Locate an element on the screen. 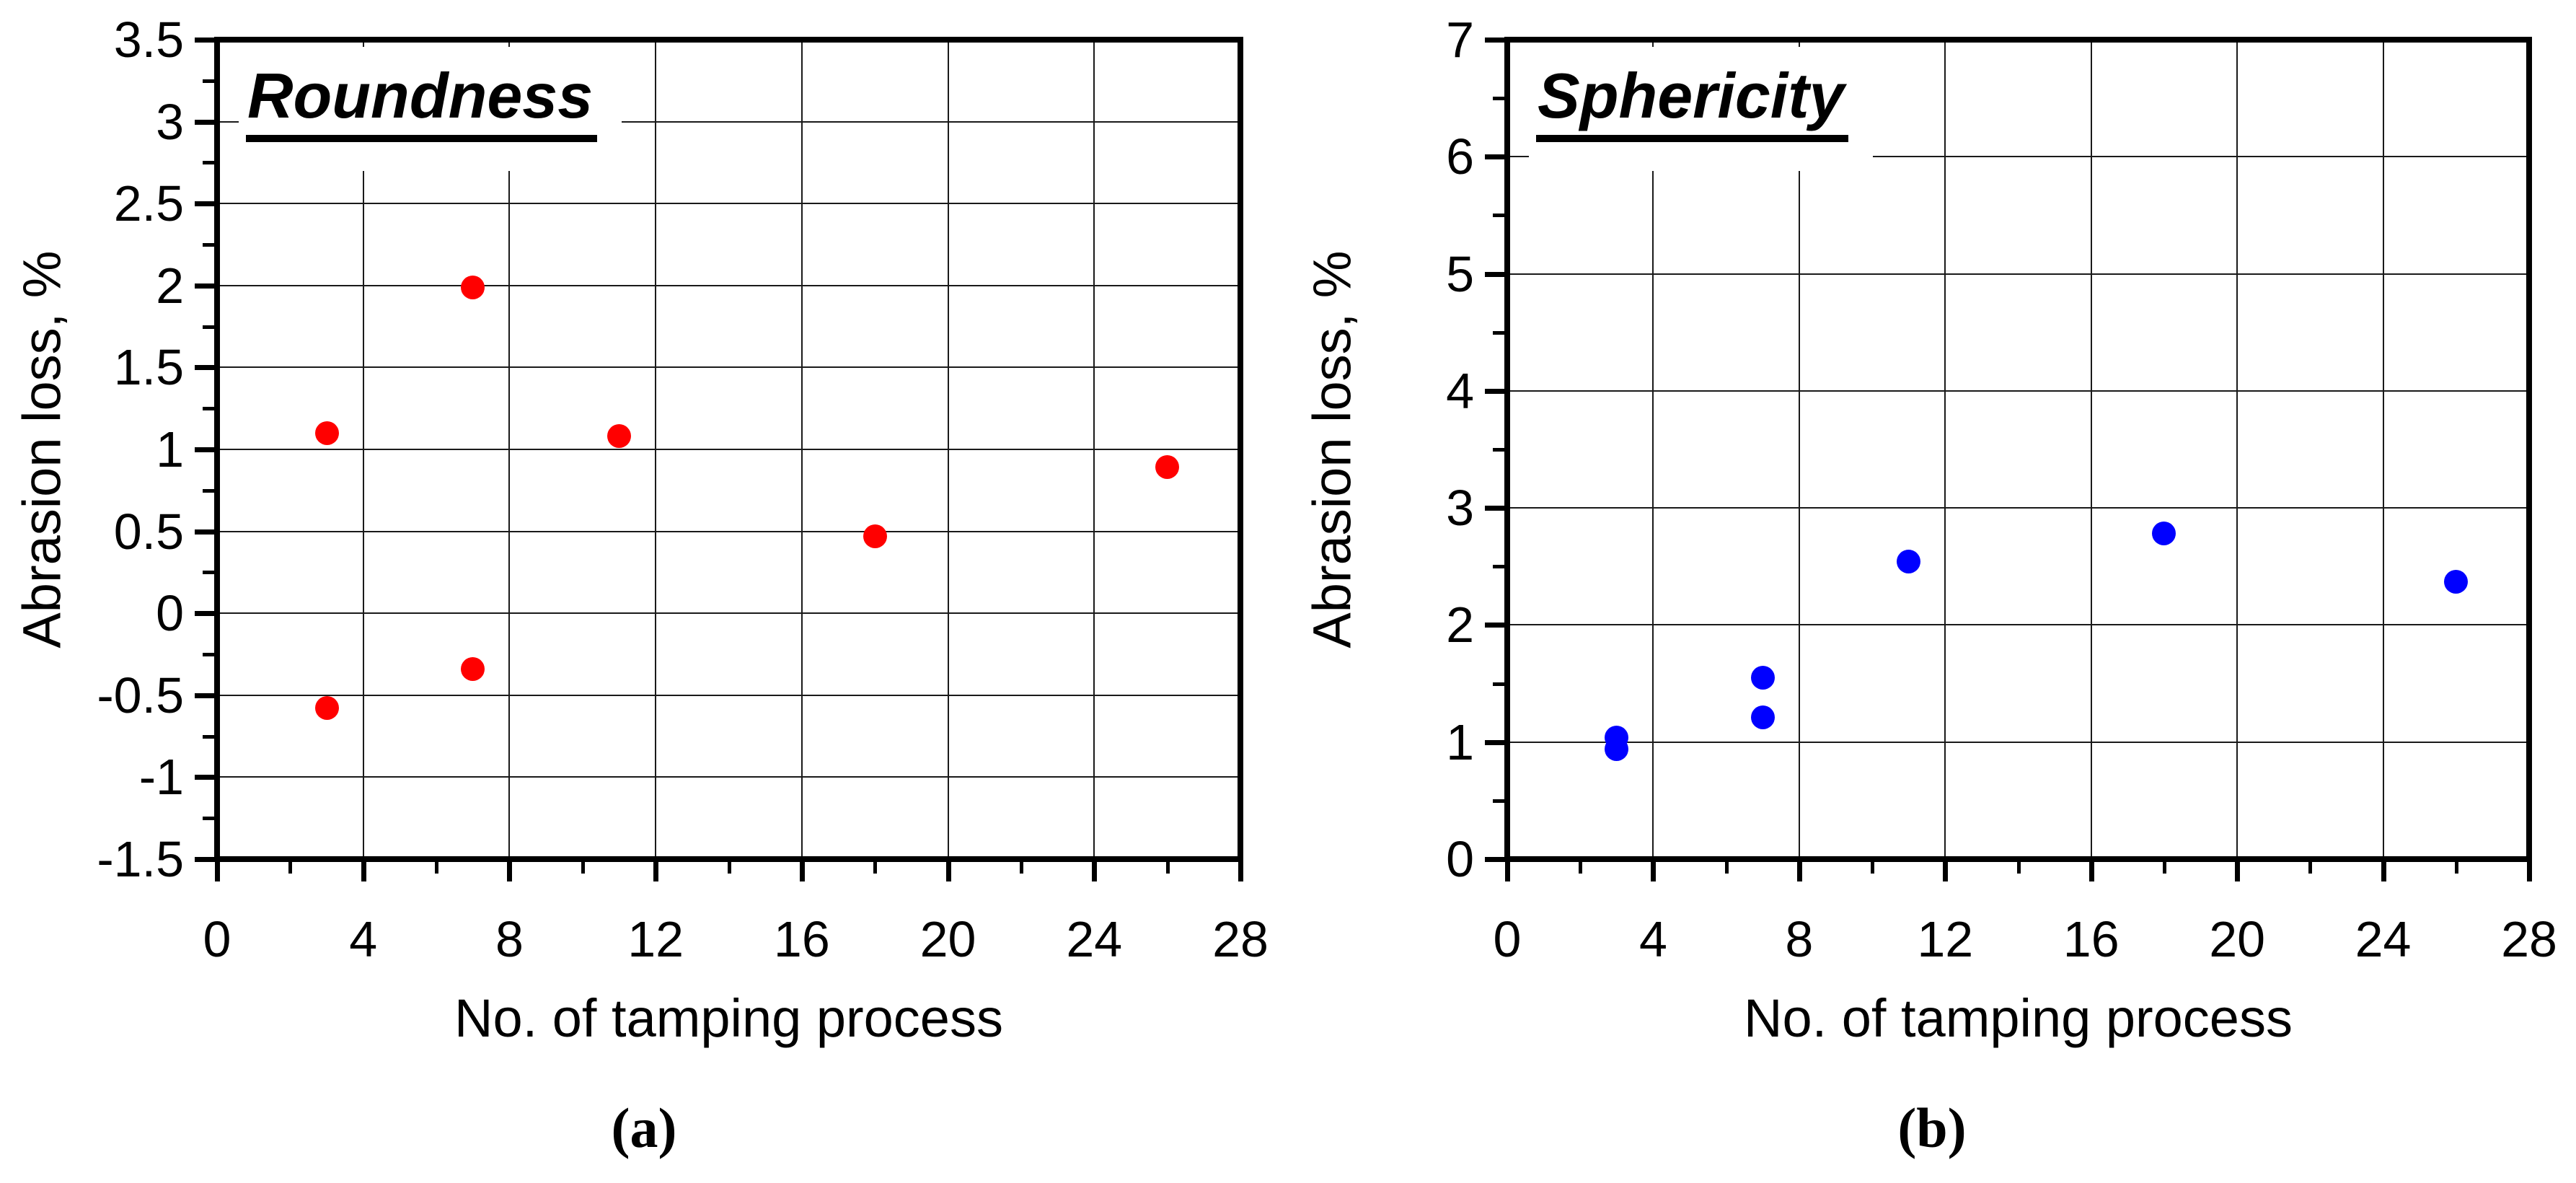 This screenshot has height=1183, width=2576. y-axis-tick-label: 0.5 is located at coordinates (148, 531).